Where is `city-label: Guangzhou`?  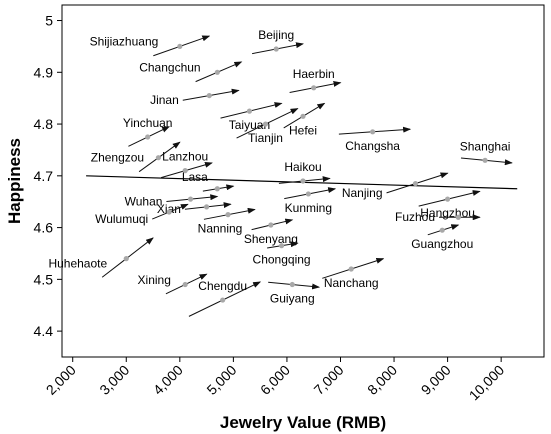
city-label: Guangzhou is located at coordinates (442, 244).